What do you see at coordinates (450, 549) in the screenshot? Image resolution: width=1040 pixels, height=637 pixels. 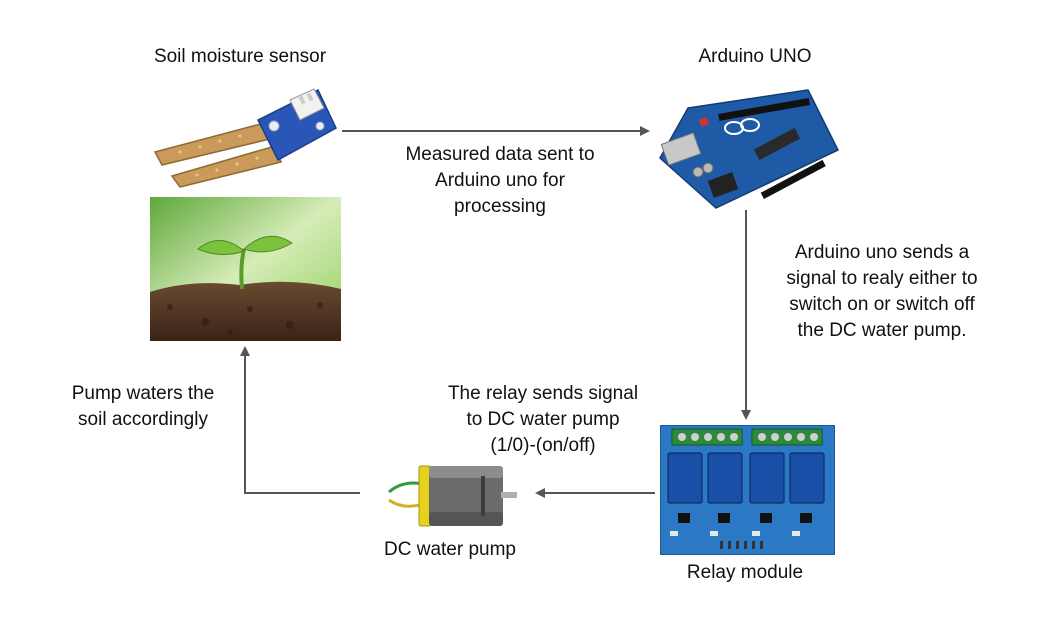 I see `pump-title: DC water pump` at bounding box center [450, 549].